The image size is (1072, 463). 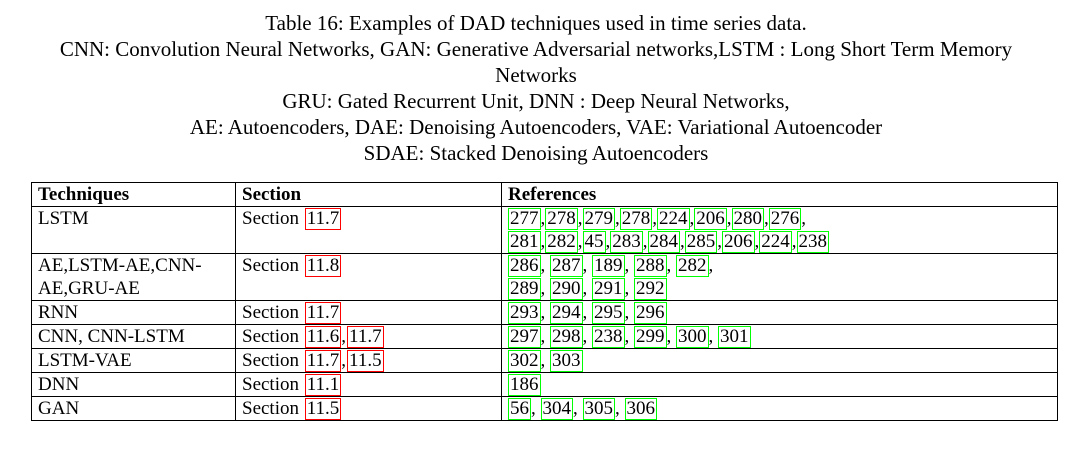 What do you see at coordinates (566, 289) in the screenshot?
I see `citation-link: 290` at bounding box center [566, 289].